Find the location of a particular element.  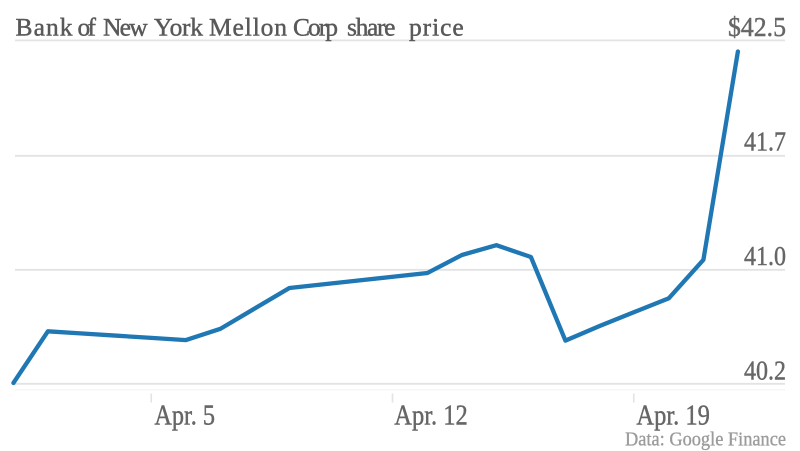

svg-text: 41.0 is located at coordinates (765, 255).